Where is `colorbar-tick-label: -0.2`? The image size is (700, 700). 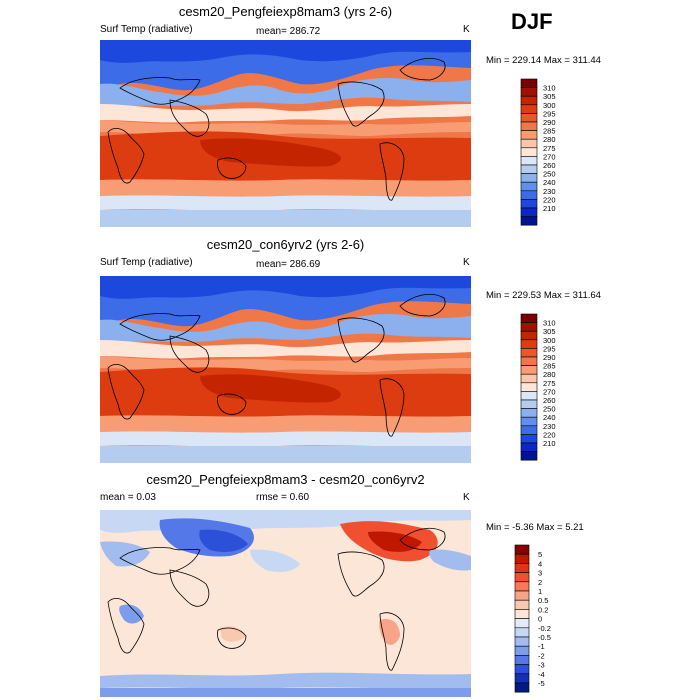
colorbar-tick-label: -0.2 is located at coordinates (544, 628).